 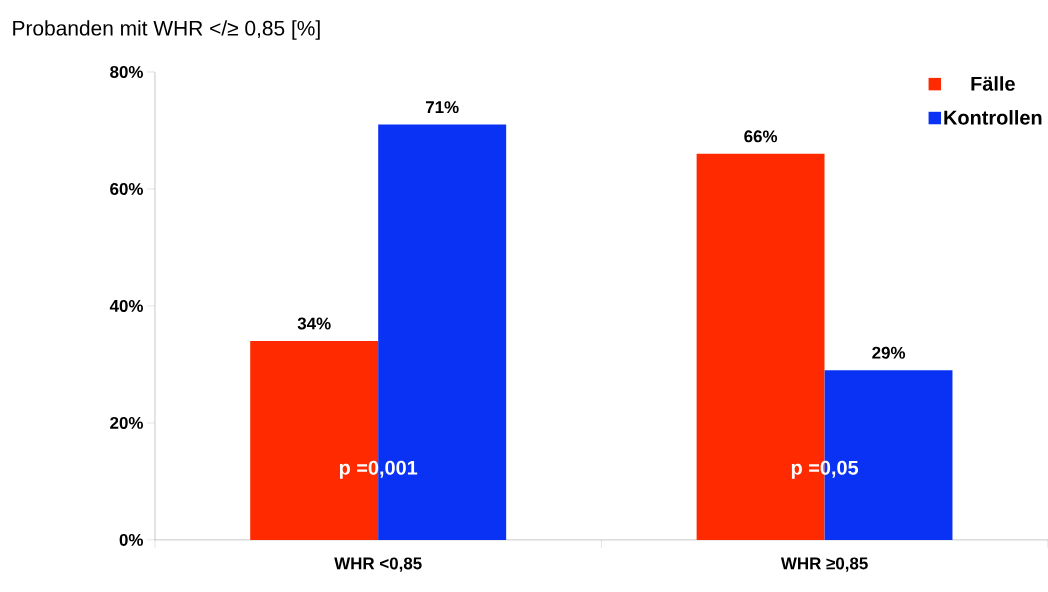 I want to click on data-label: 66%, so click(x=761, y=136).